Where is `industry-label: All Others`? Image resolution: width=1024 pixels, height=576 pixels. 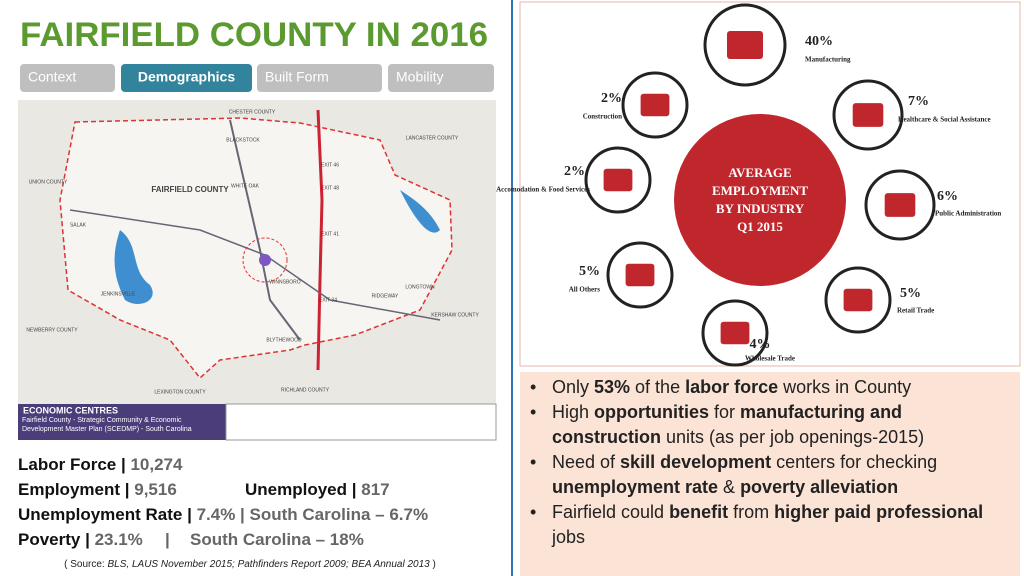 industry-label: All Others is located at coordinates (585, 290).